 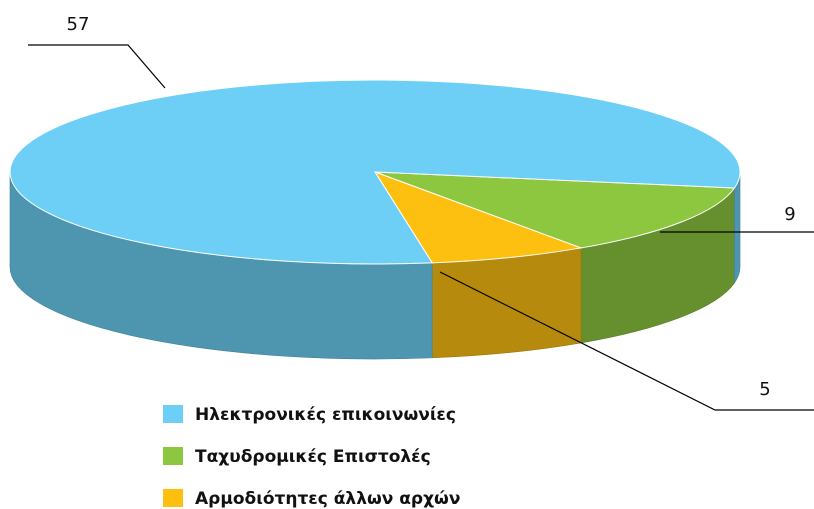 What do you see at coordinates (327, 499) in the screenshot?
I see `legend-label: Αρμοδιότητες άλλων αρχών` at bounding box center [327, 499].